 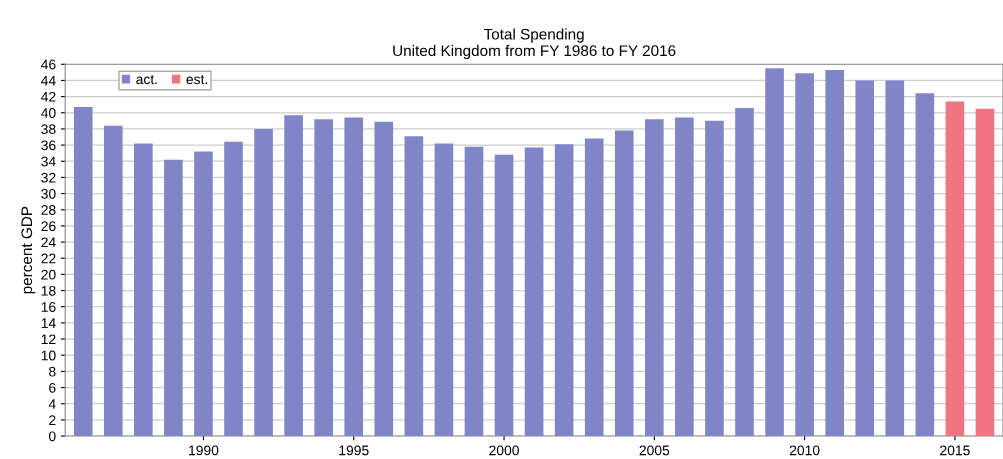 What do you see at coordinates (48, 193) in the screenshot?
I see `y-tick-label: 30` at bounding box center [48, 193].